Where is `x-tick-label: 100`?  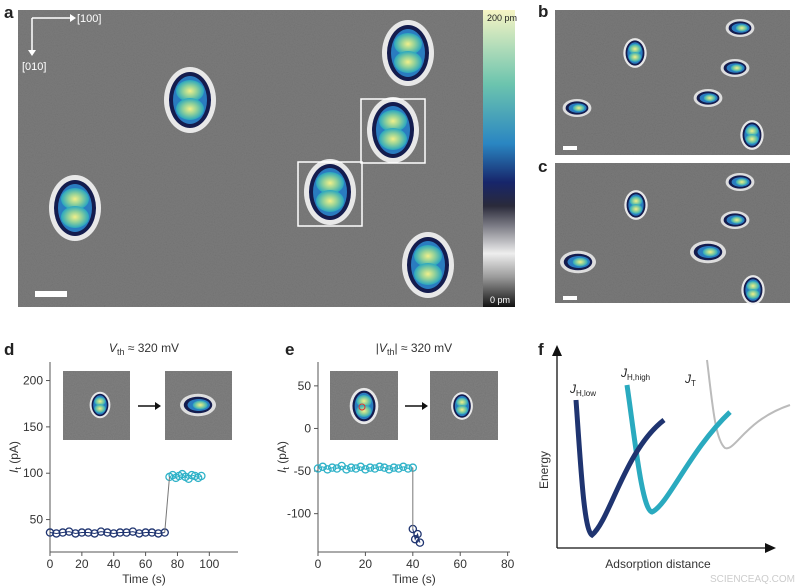
x-tick-label: 100 is located at coordinates (209, 564).